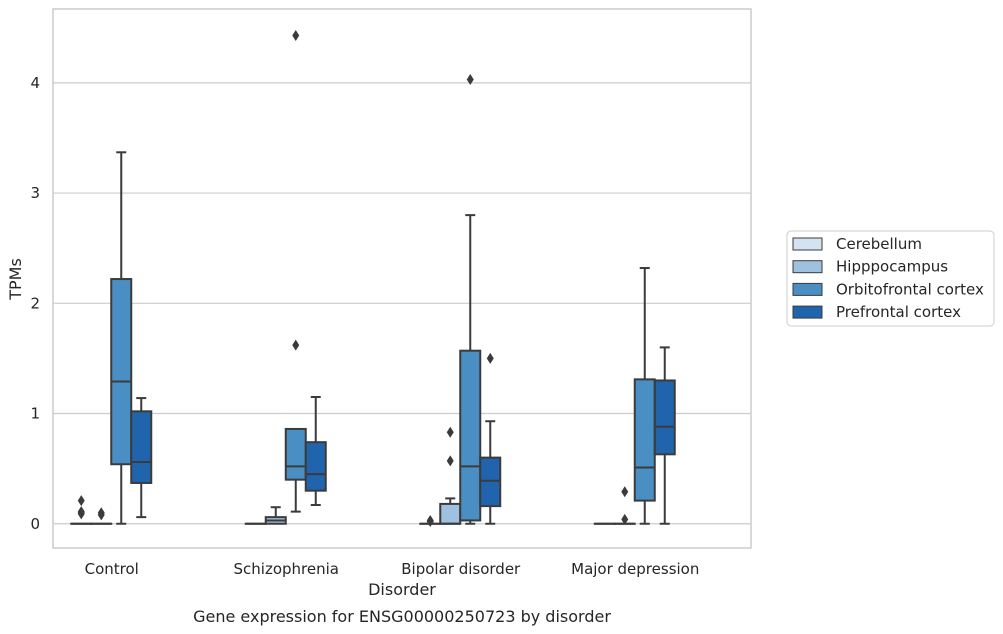  I want to click on y-tick-label: 0, so click(35, 524).